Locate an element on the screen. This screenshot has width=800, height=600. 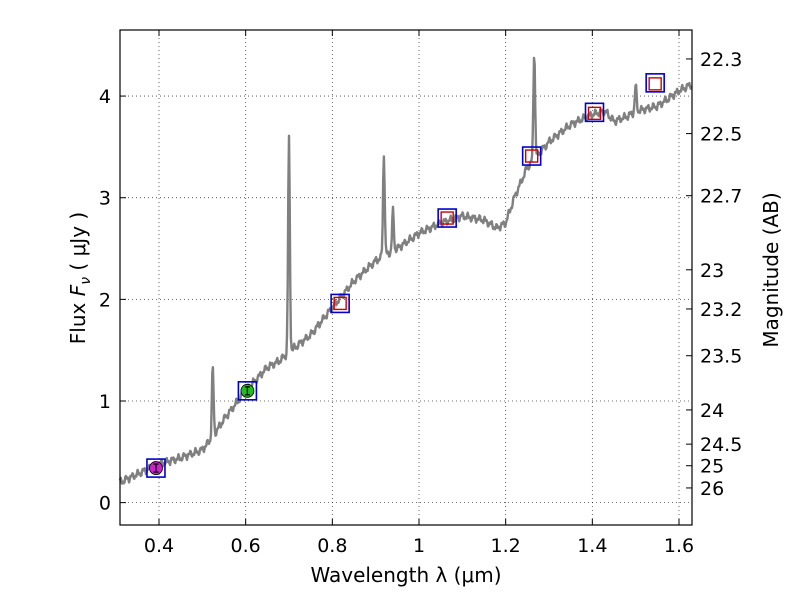
x-tick-label: 1.4 is located at coordinates (592, 546).